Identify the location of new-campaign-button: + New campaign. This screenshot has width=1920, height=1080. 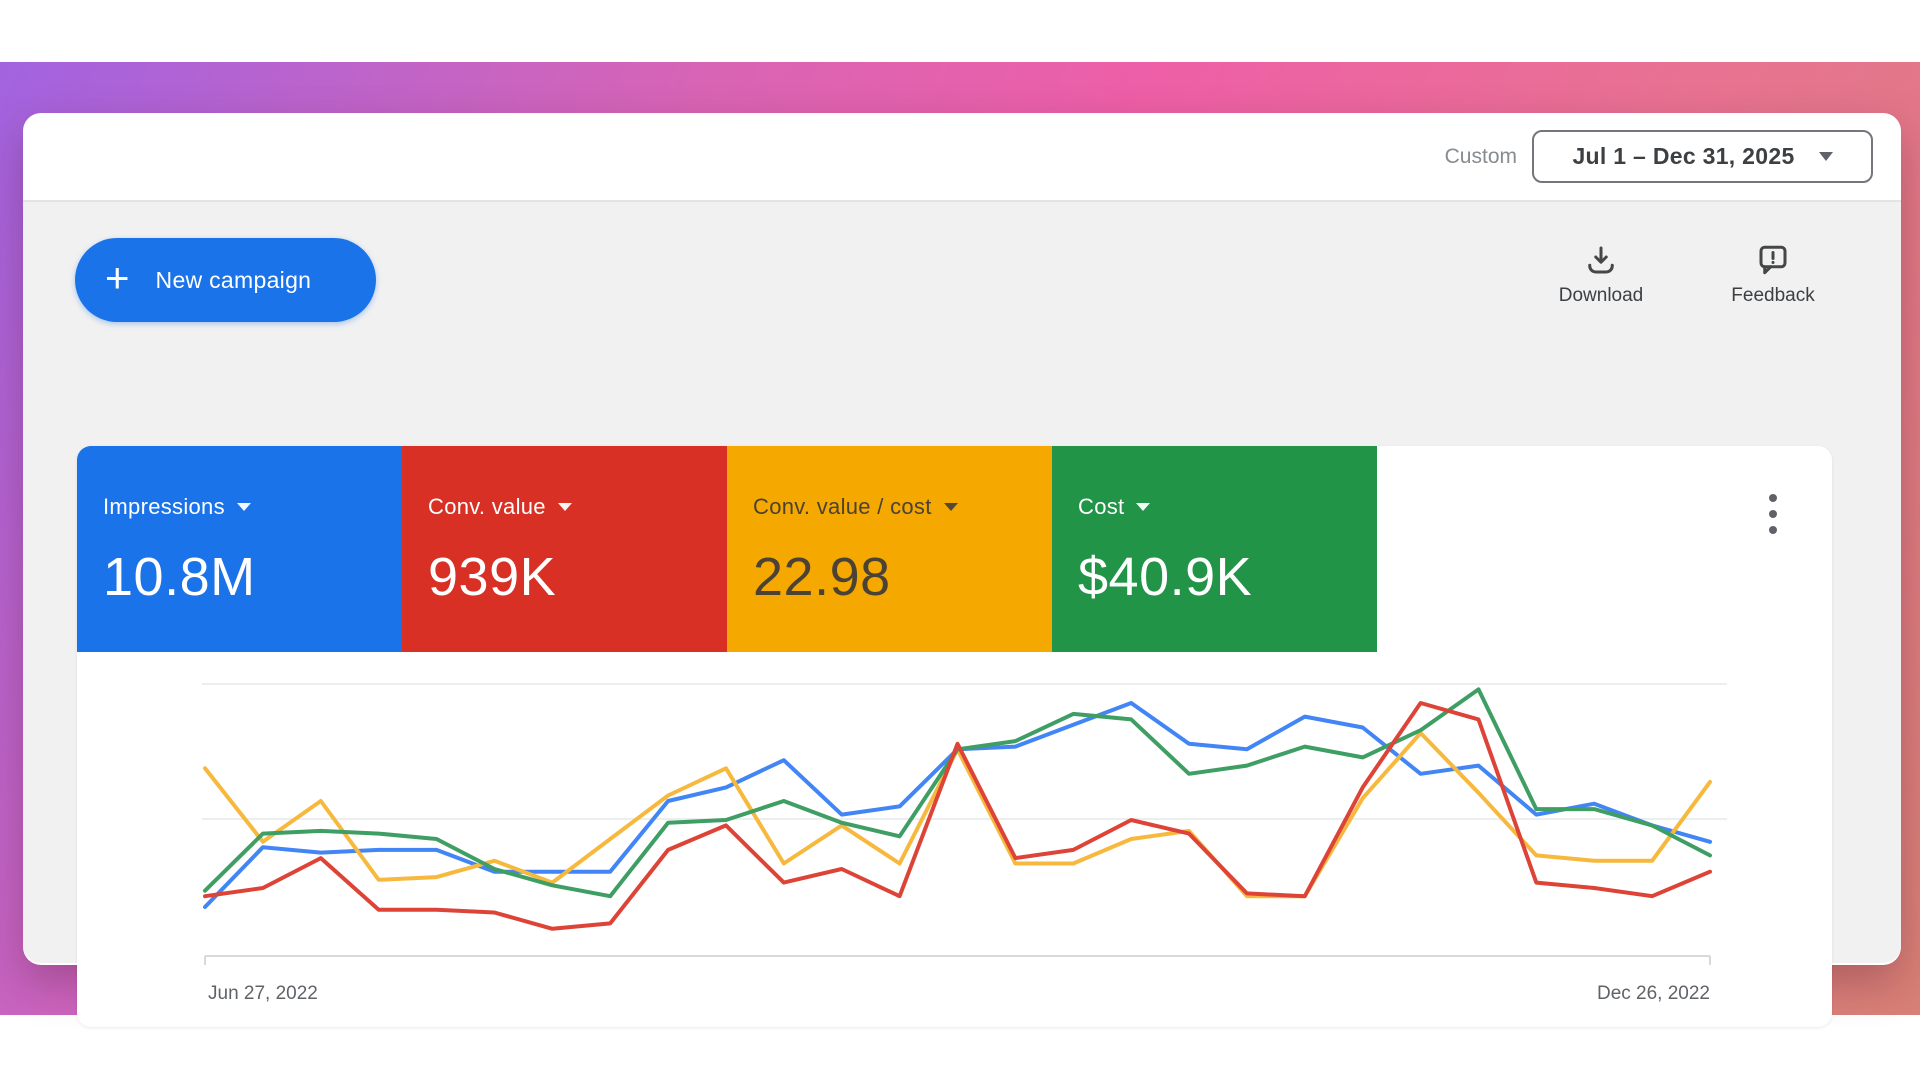
(225, 280).